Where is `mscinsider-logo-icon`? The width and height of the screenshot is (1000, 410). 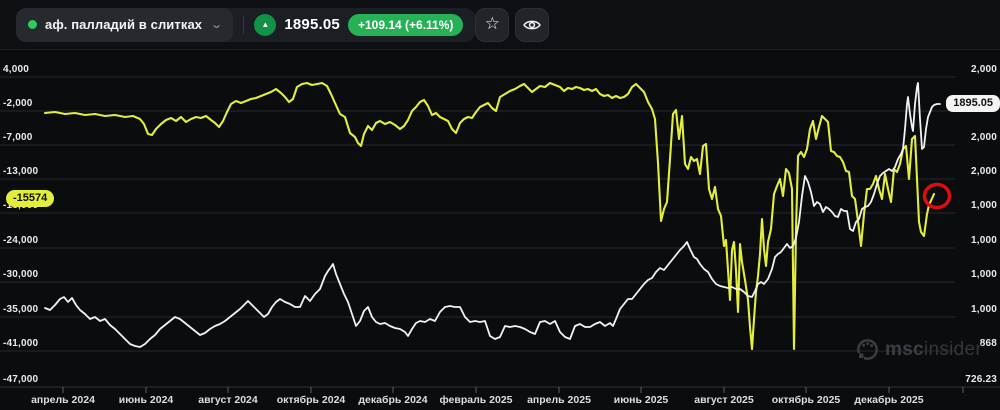
mscinsider-logo-icon is located at coordinates (867, 349).